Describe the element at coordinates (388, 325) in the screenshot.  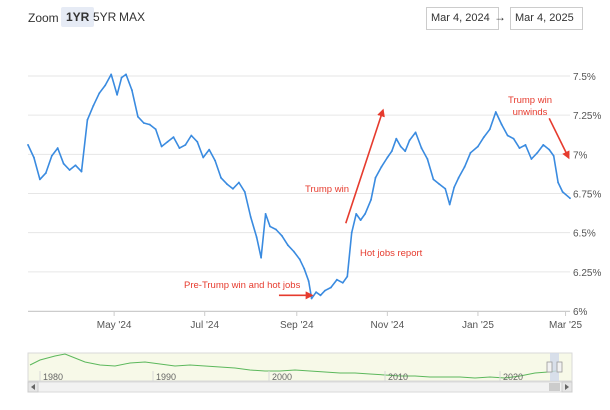
I see `x-tick-label: Nov '24` at that location.